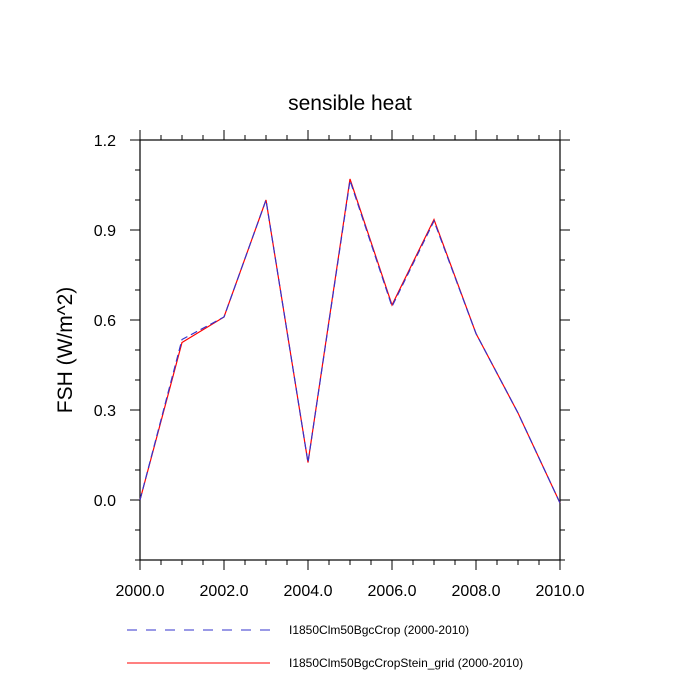 The width and height of the screenshot is (700, 700). Describe the element at coordinates (392, 591) in the screenshot. I see `x-tick-label: 2006.0` at that location.